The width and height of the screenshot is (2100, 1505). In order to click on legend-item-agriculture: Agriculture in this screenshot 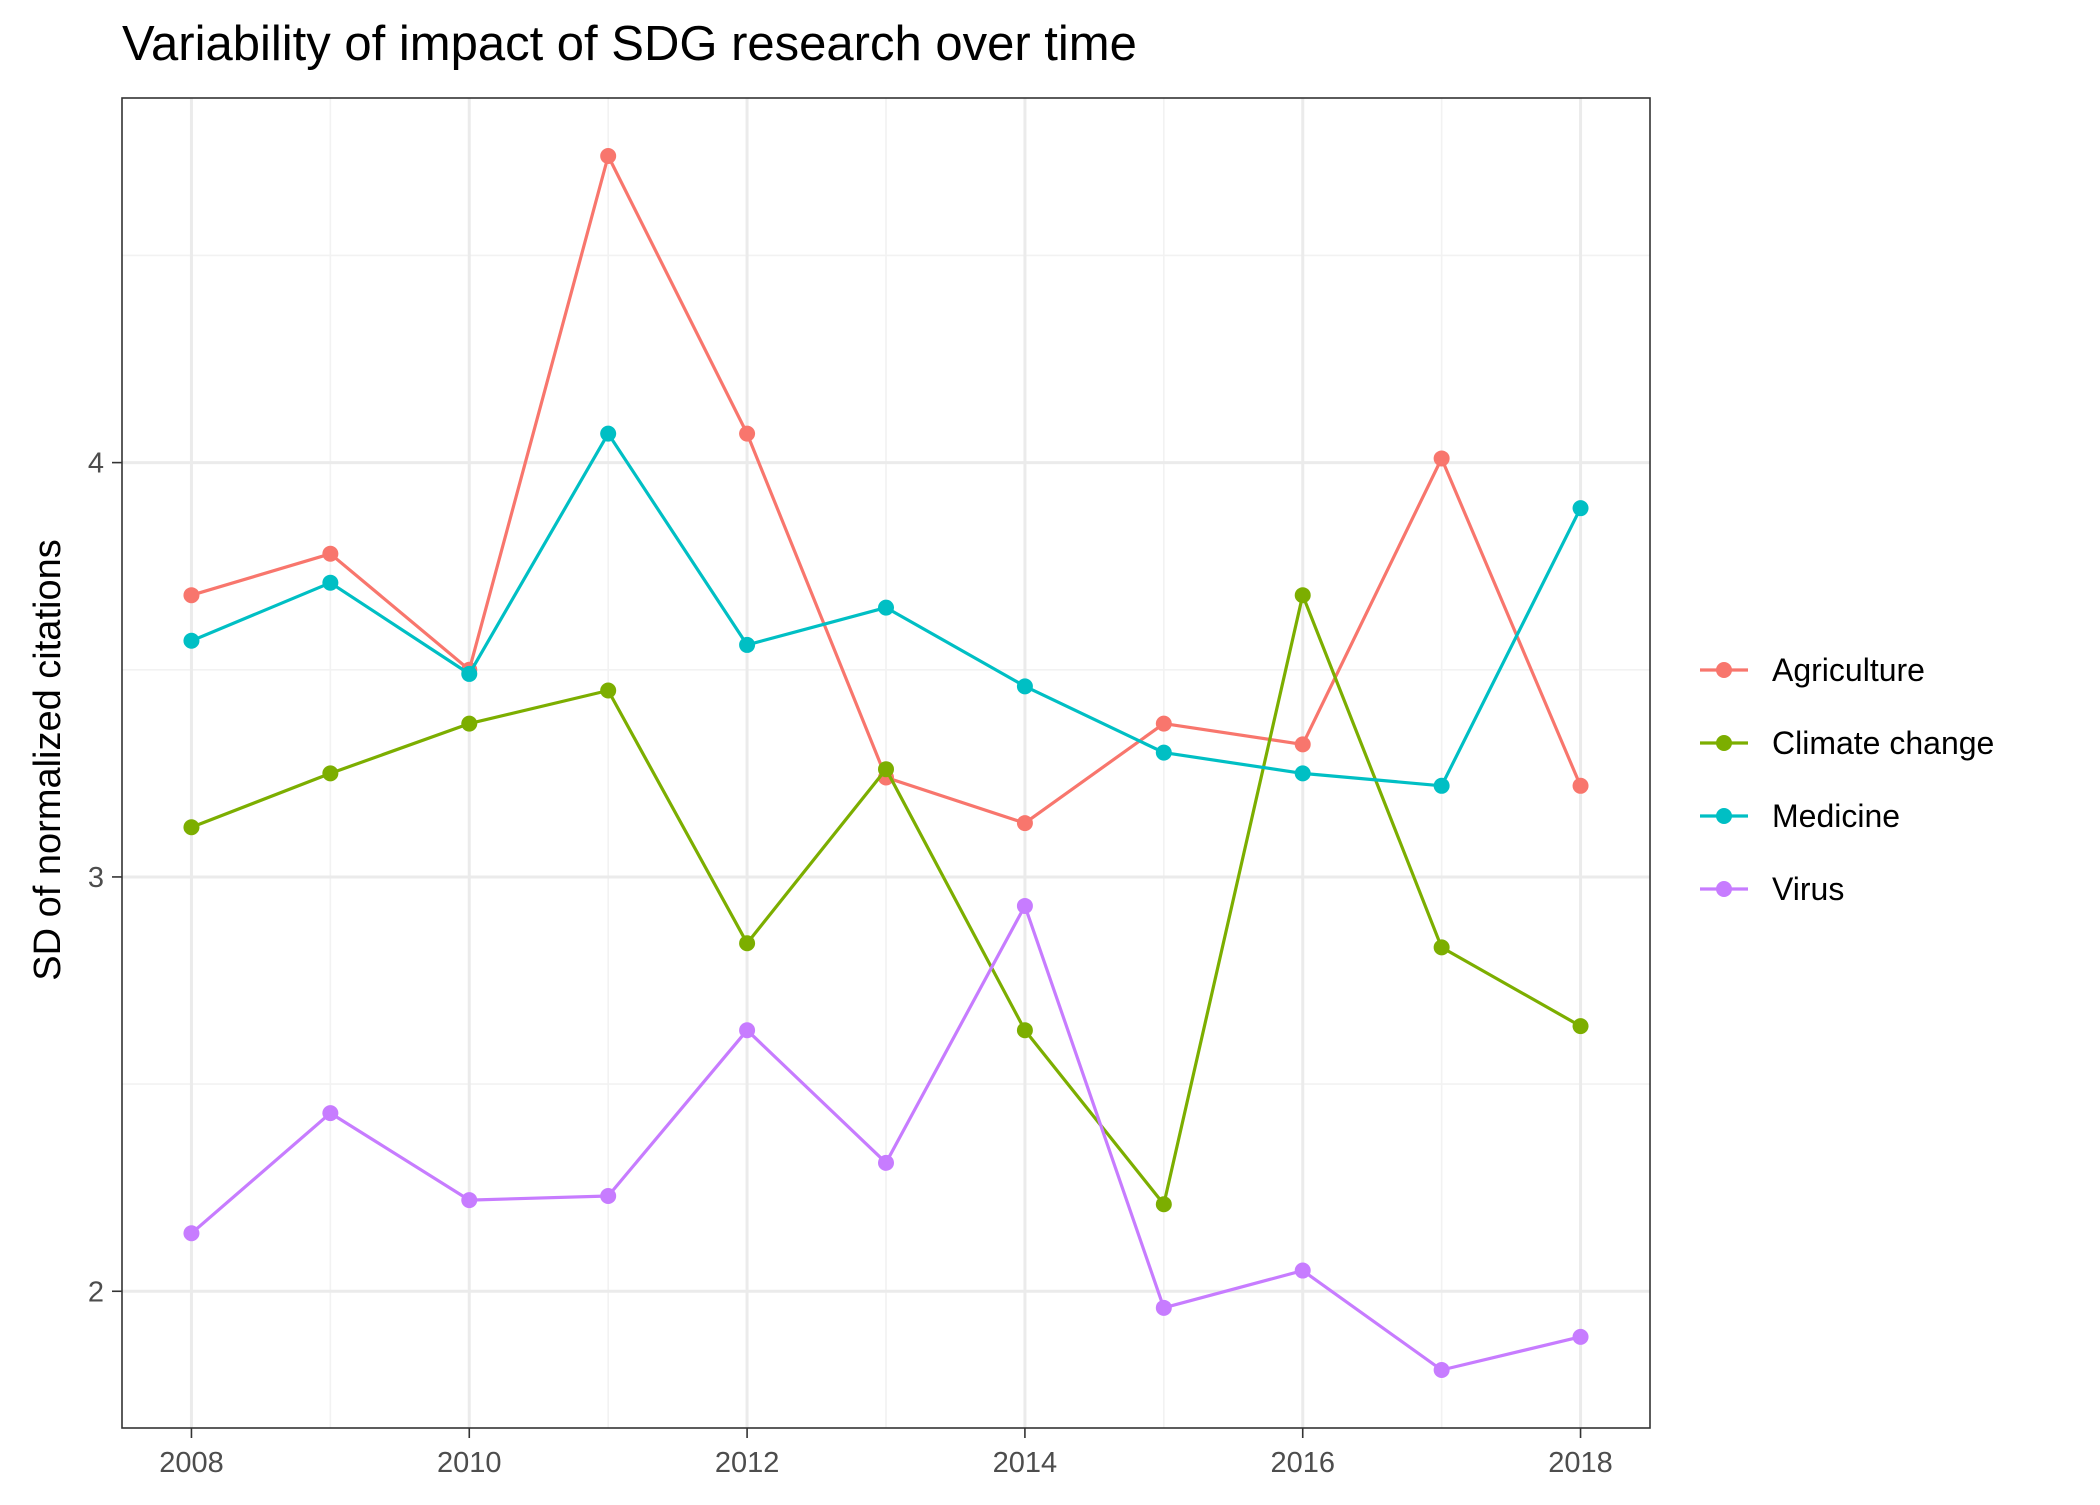, I will do `click(1812, 670)`.